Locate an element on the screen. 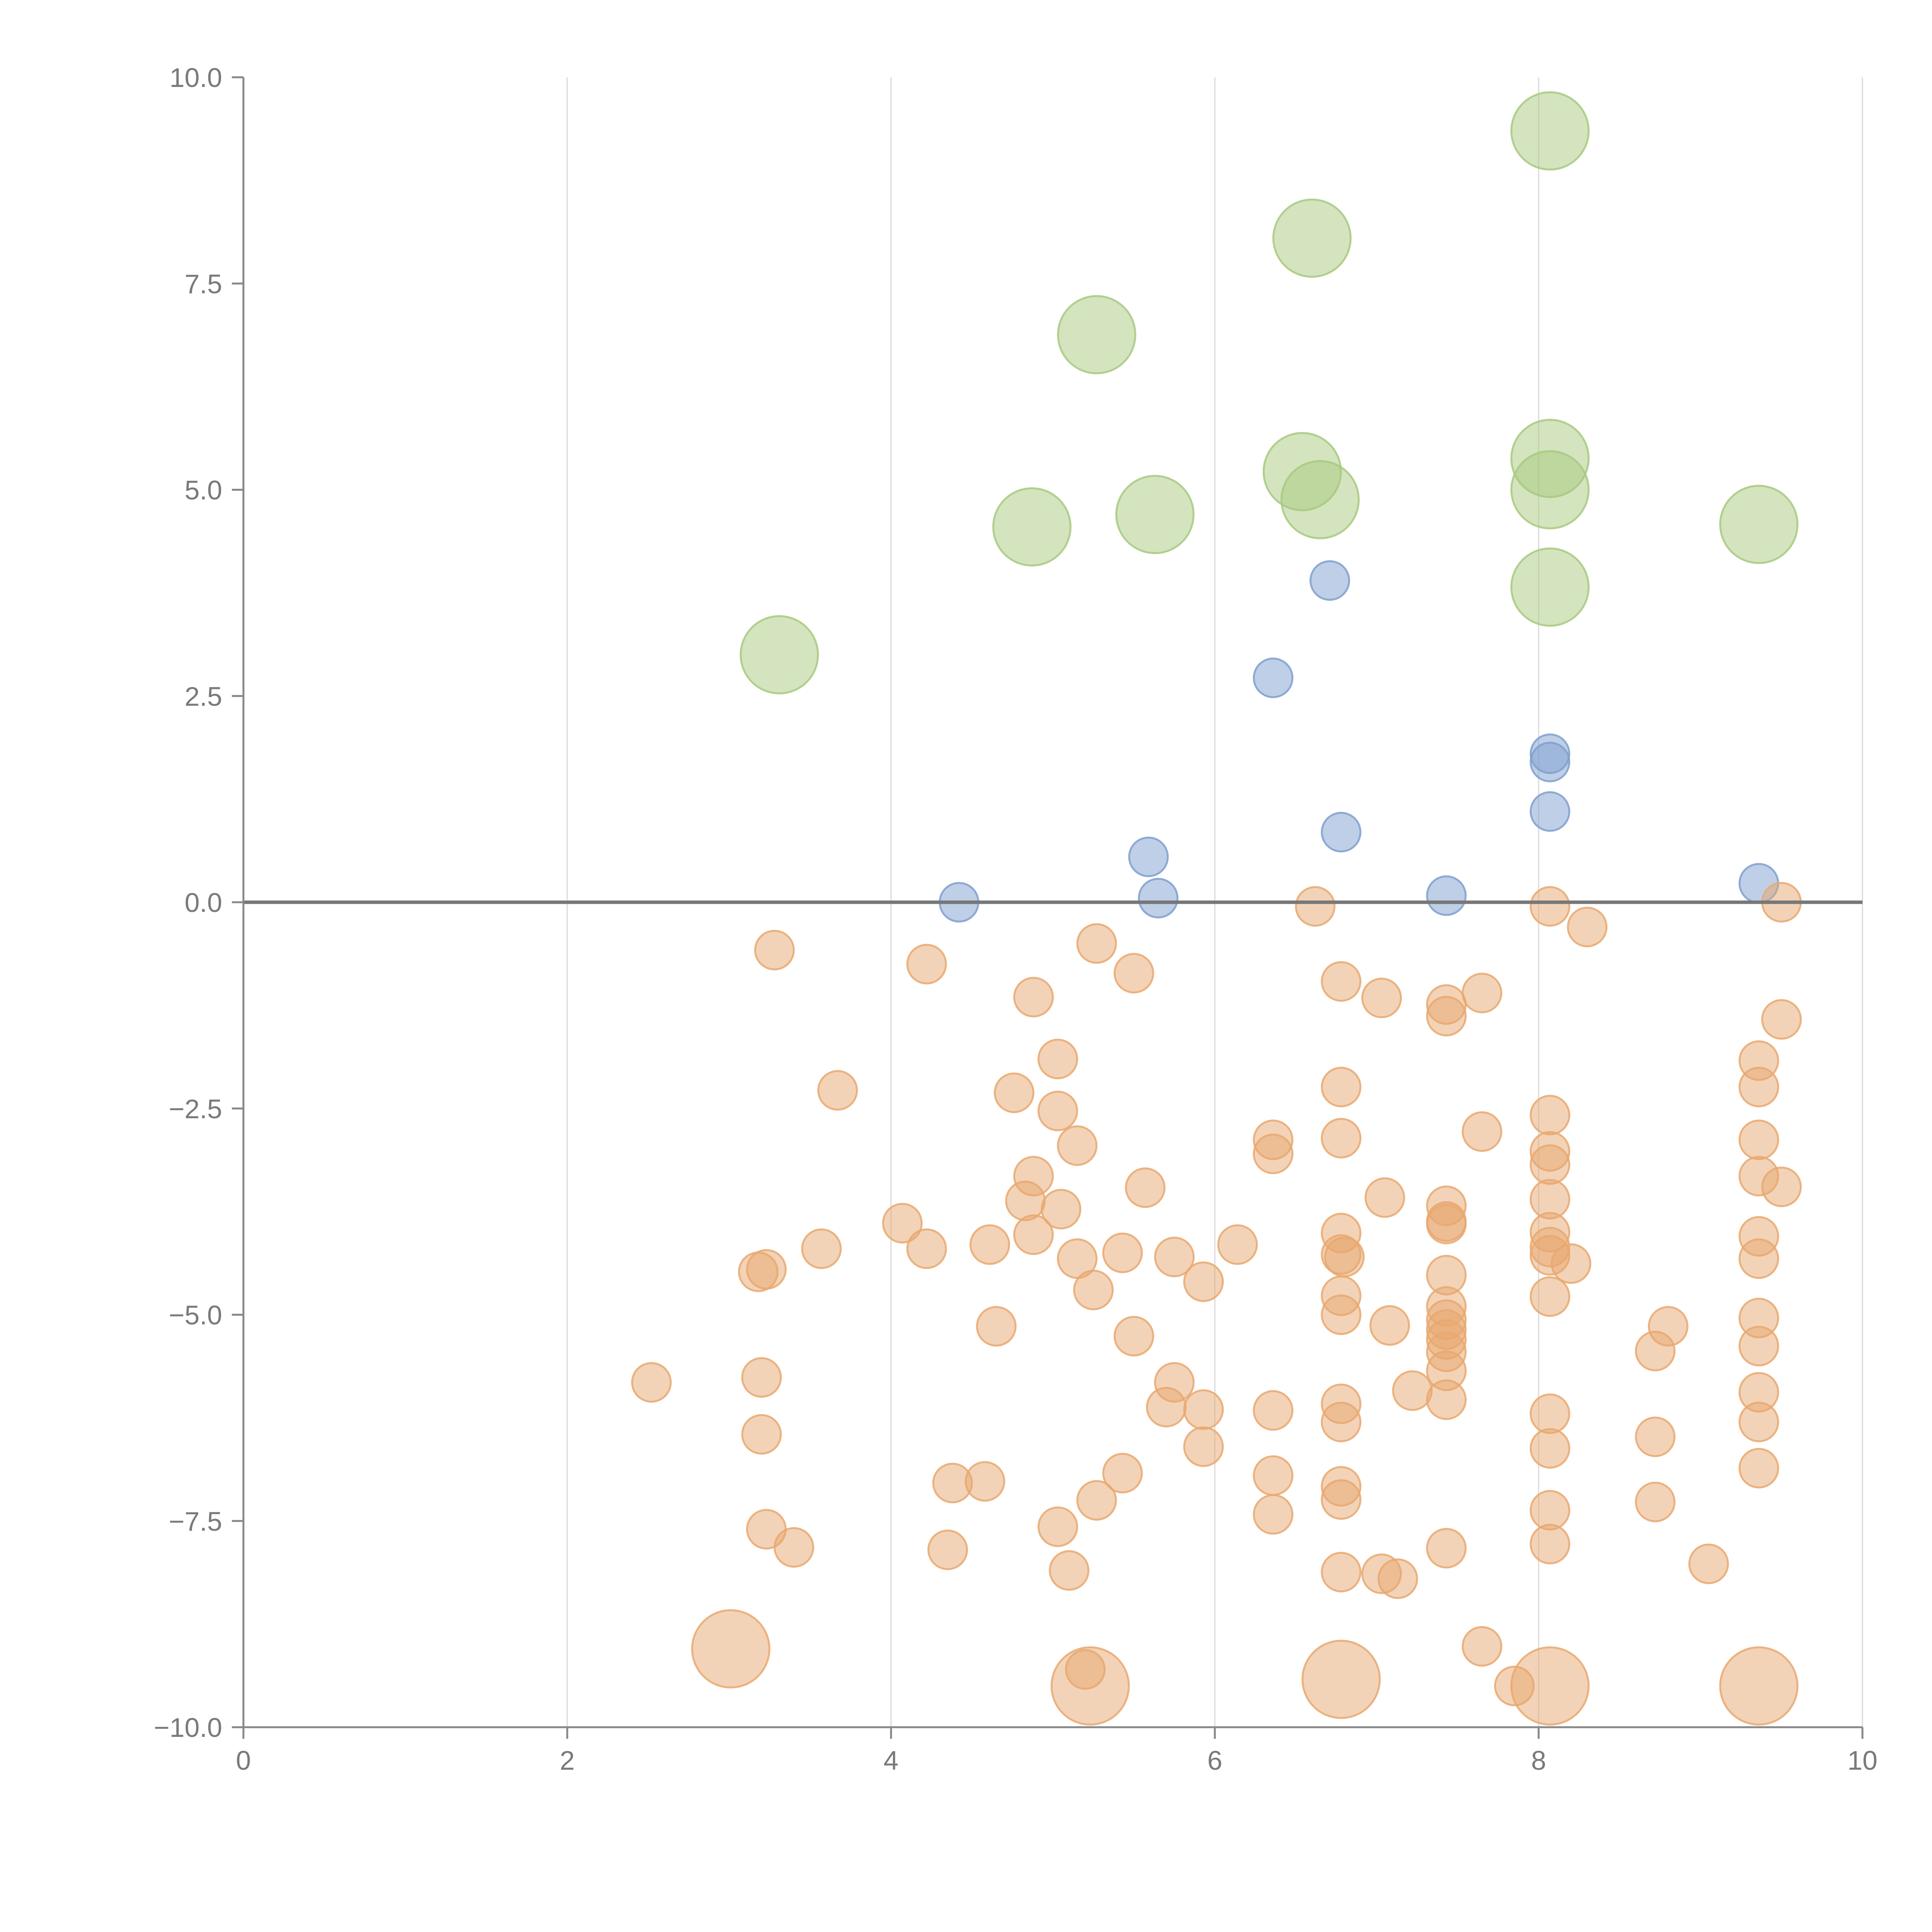  y-tick-label: −10.0 is located at coordinates (188, 1728).